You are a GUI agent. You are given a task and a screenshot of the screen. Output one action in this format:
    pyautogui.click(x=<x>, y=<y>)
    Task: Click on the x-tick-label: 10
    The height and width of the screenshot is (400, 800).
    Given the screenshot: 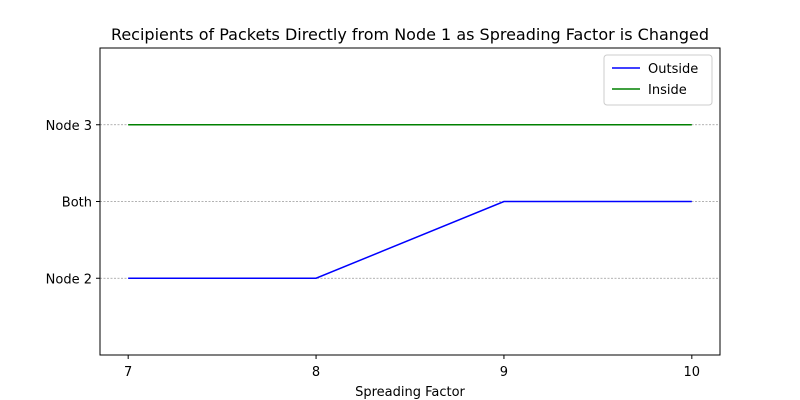 What is the action you would take?
    pyautogui.click(x=692, y=372)
    